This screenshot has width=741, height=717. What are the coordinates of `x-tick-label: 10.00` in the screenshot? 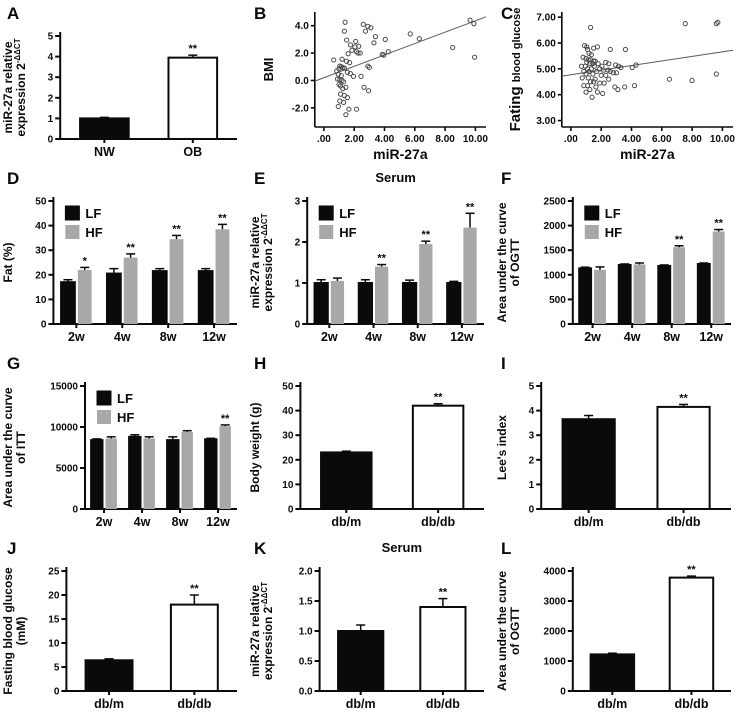 It's located at (475, 139).